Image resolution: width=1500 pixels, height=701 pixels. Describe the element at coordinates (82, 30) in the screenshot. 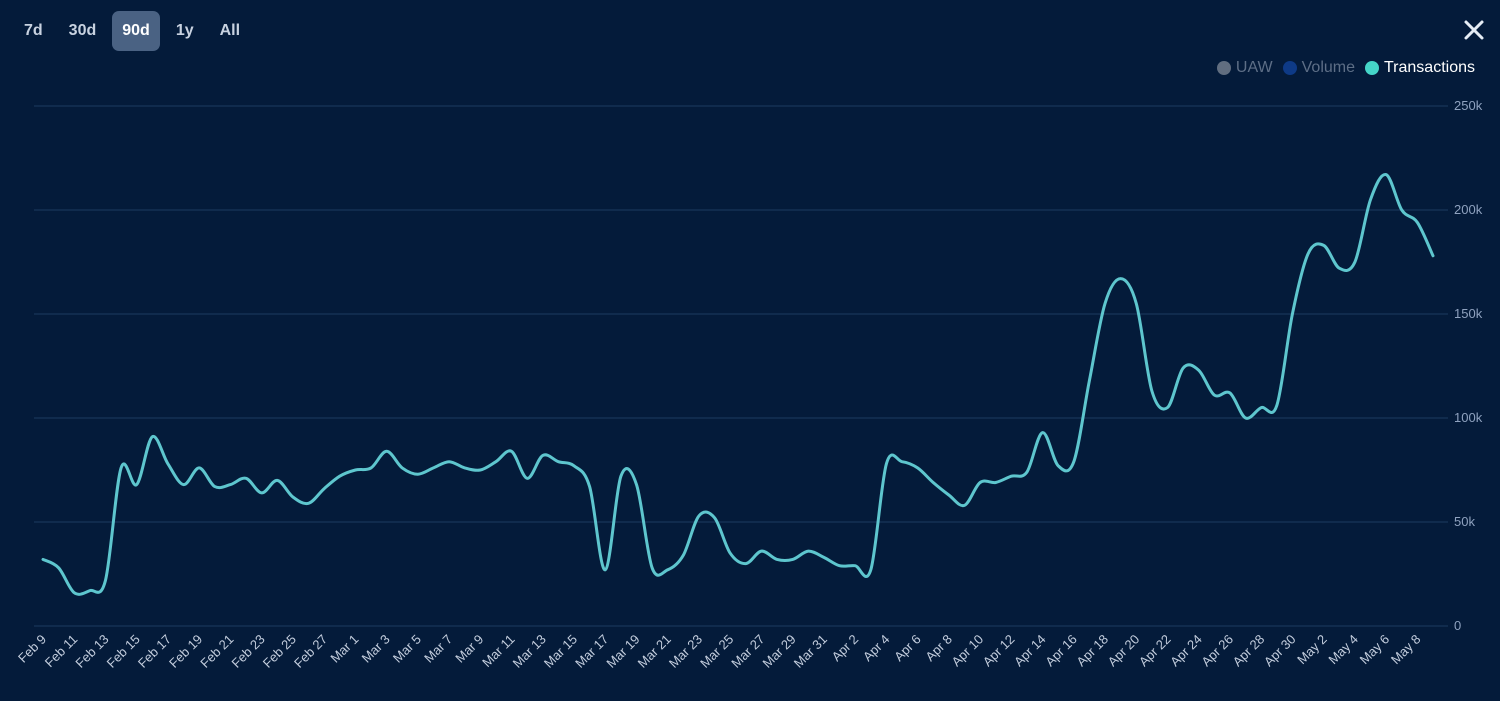

I see `range-tab-30d: 30d` at that location.